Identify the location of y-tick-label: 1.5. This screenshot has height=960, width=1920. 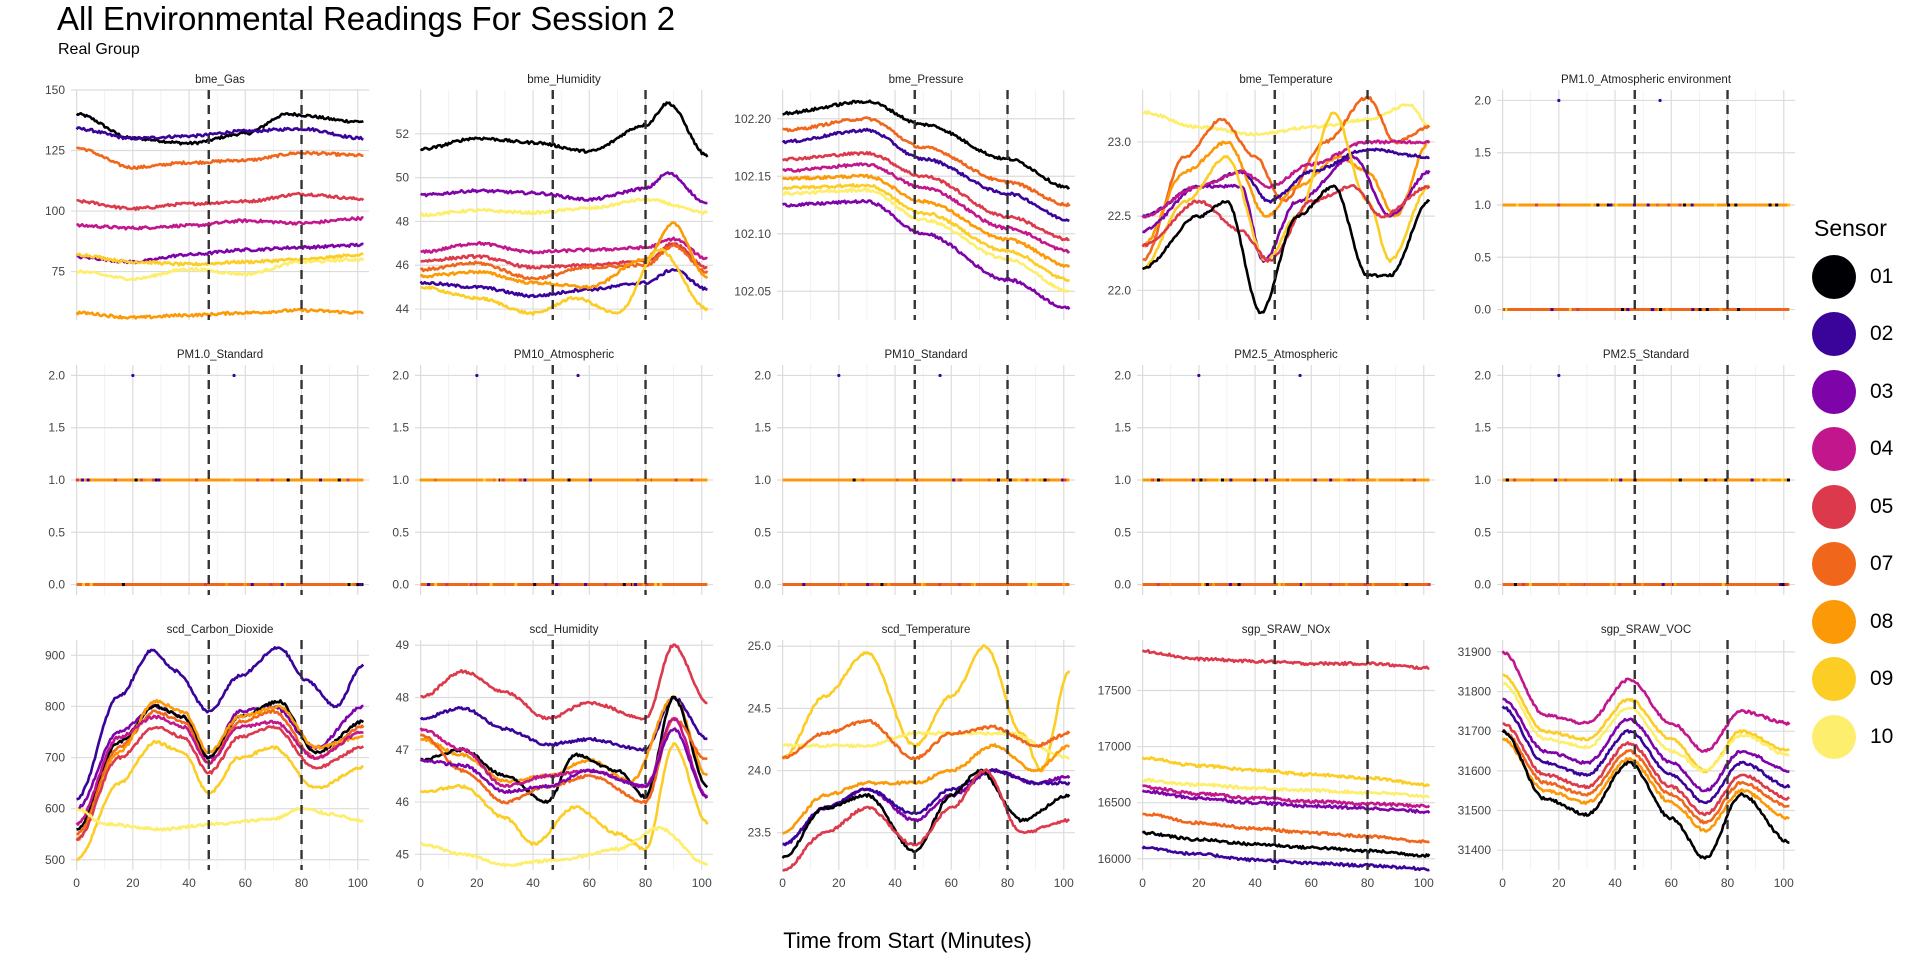
(762, 428).